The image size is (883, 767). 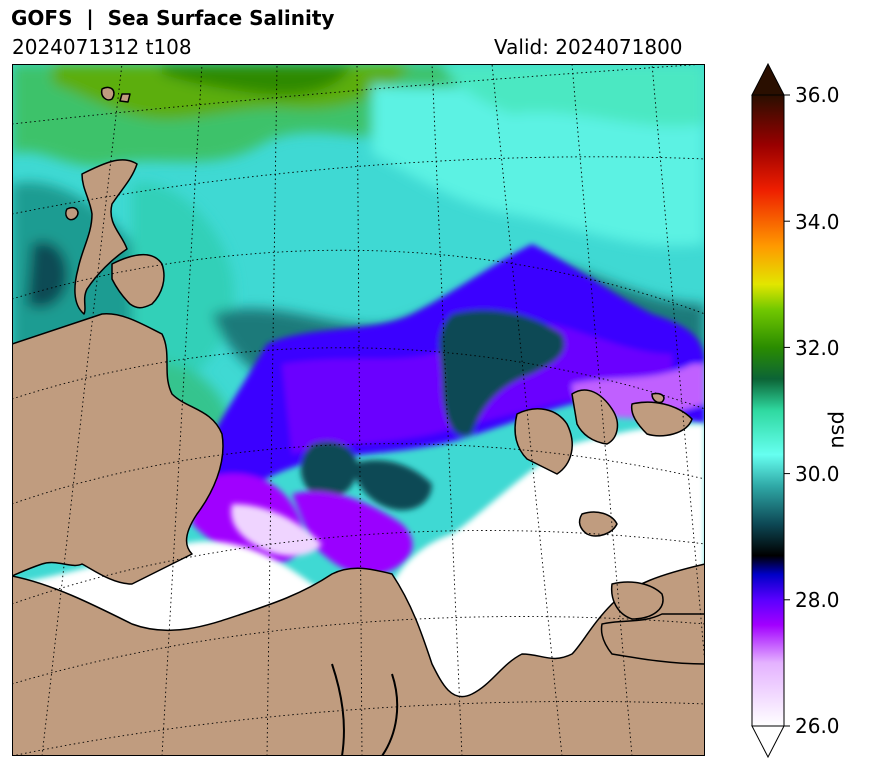 I want to click on river-line, so click(x=338, y=709).